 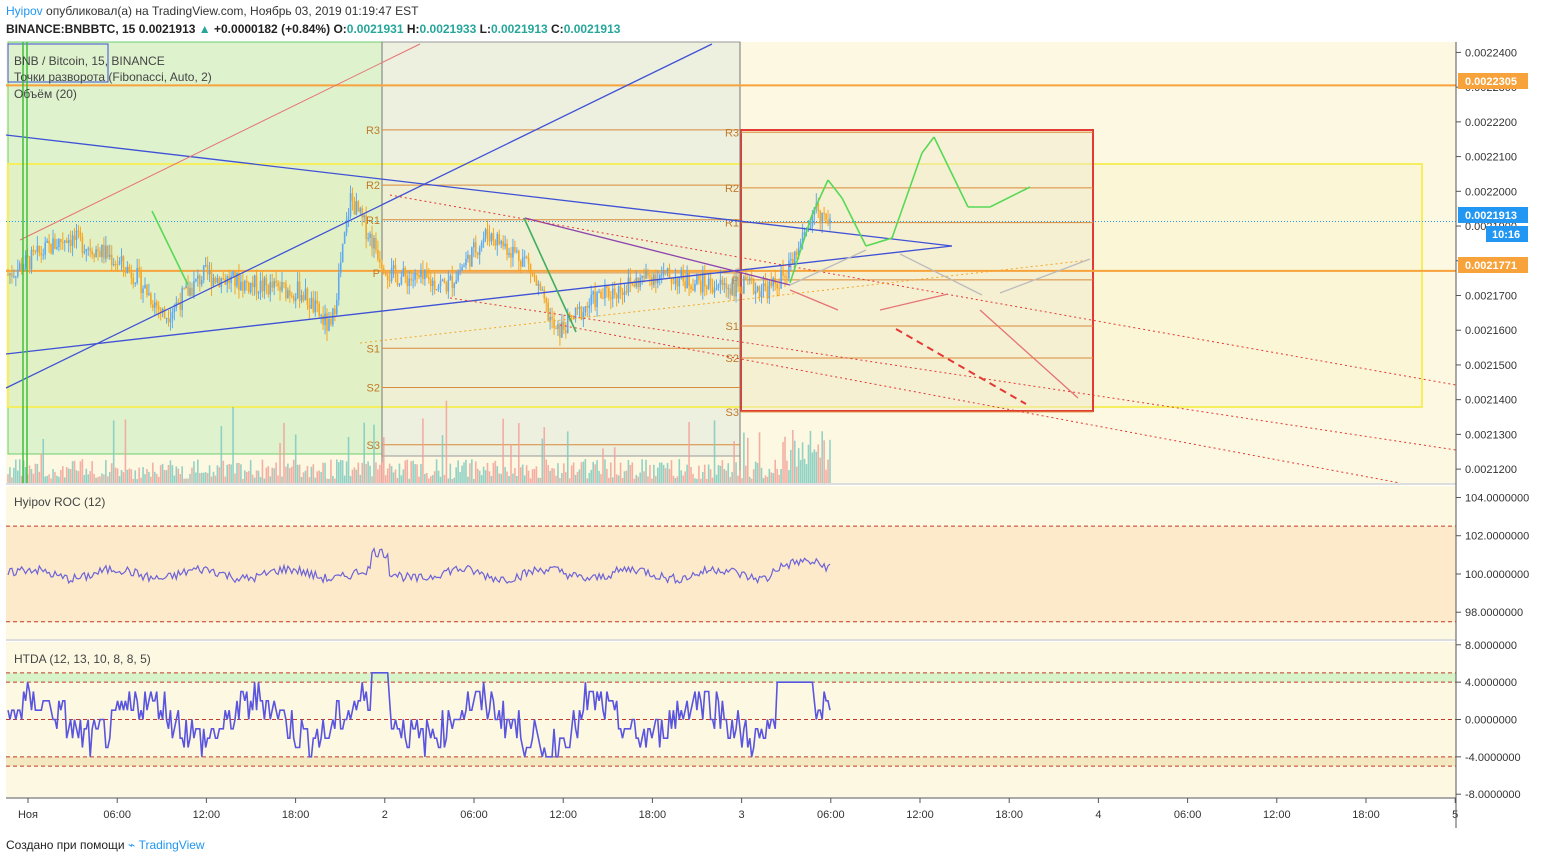 I want to click on roc-tick-label: 102.0000000, so click(x=1497, y=537).